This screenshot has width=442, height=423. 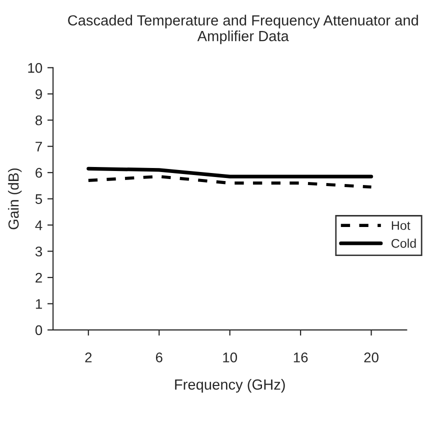 What do you see at coordinates (38, 225) in the screenshot?
I see `y-tick-label: 4` at bounding box center [38, 225].